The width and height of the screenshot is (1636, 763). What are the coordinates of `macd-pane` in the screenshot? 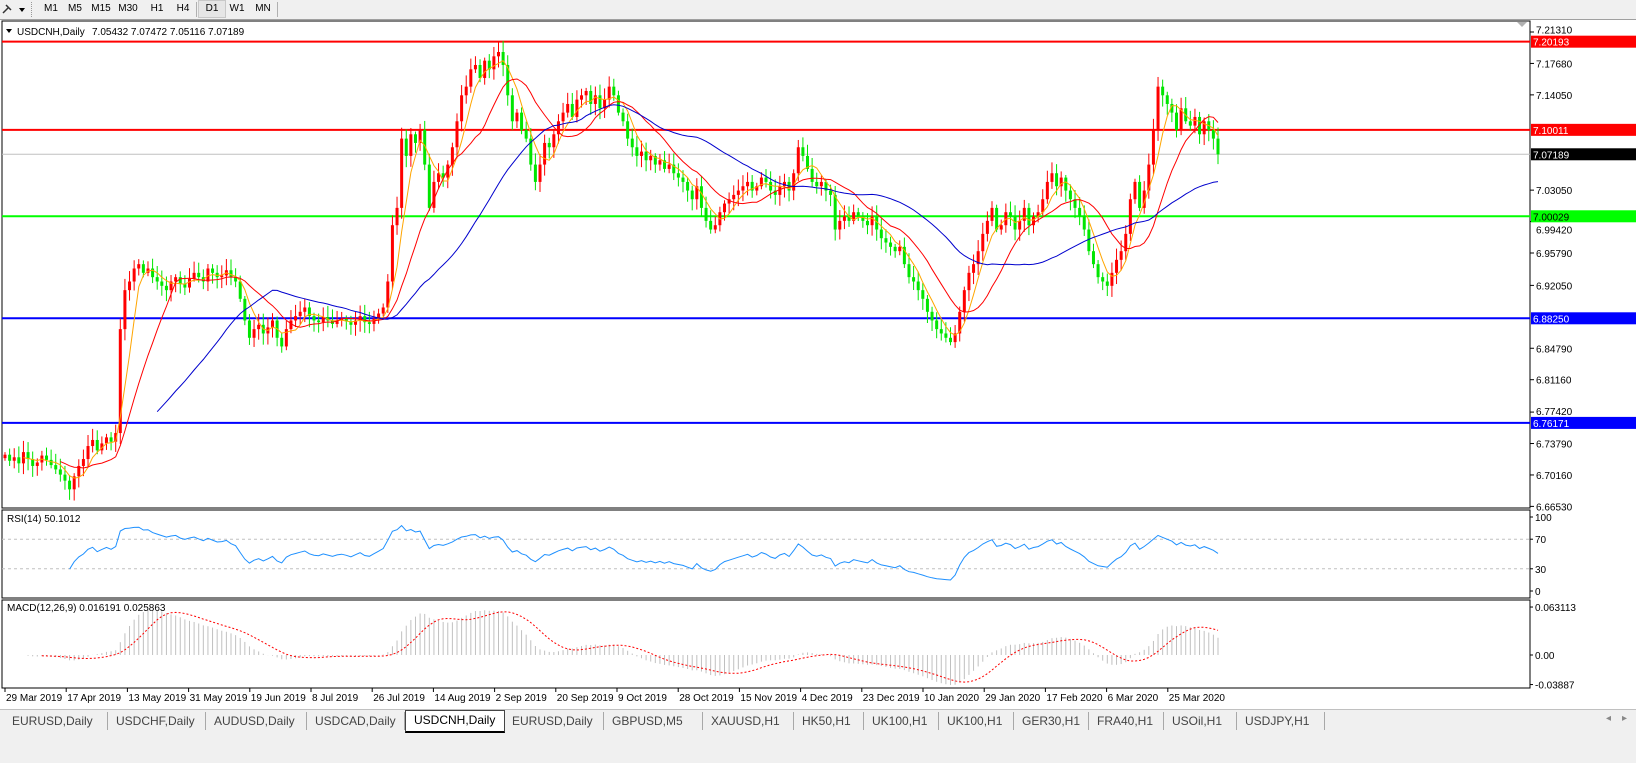 It's located at (766, 644).